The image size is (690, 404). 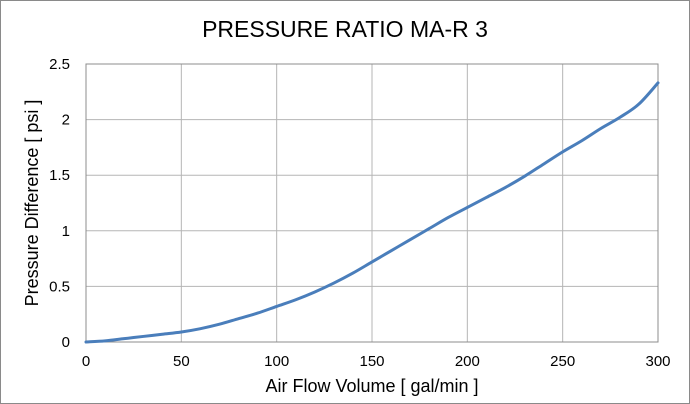 I want to click on y-tick-label: 2, so click(x=66, y=120).